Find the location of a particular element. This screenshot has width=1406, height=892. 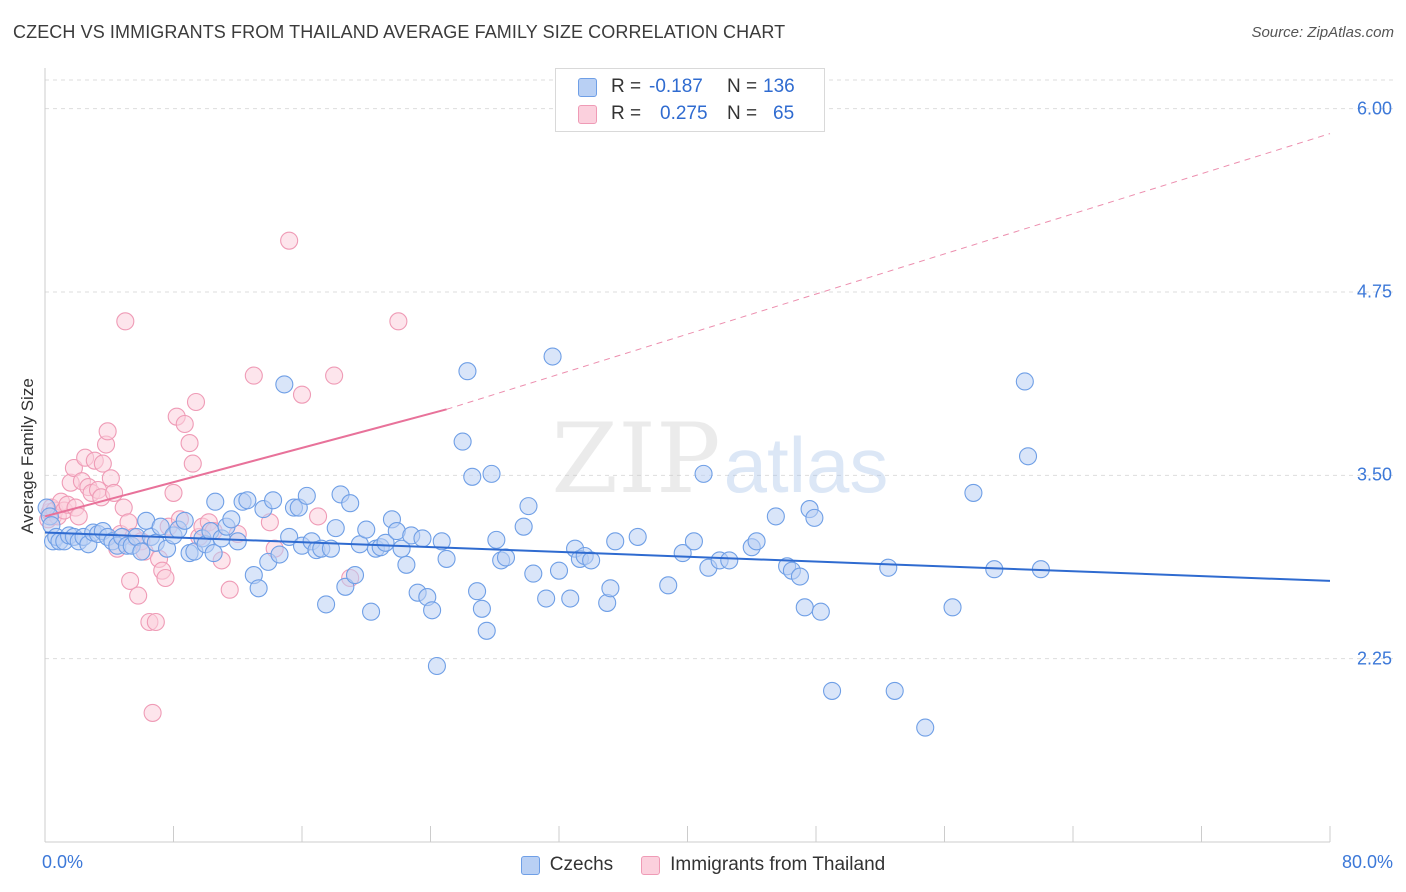

source-label: Source: ZipAtlas.com is located at coordinates (1322, 32).